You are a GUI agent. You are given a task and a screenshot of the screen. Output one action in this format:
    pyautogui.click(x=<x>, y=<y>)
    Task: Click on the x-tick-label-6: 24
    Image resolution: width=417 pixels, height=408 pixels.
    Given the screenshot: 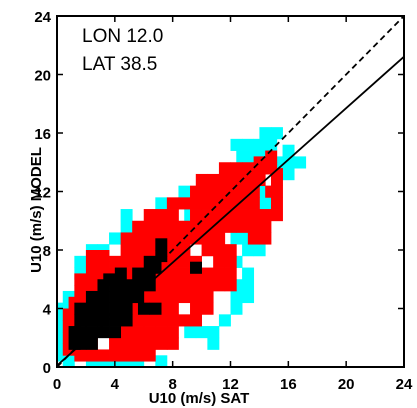 What is the action you would take?
    pyautogui.click(x=404, y=384)
    